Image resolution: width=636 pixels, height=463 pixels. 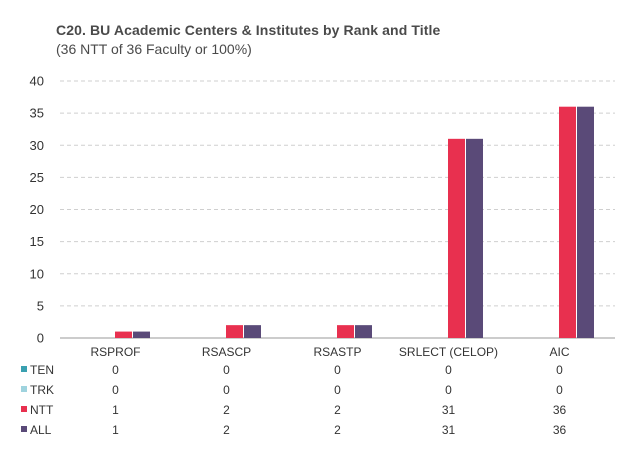 What do you see at coordinates (24, 369) in the screenshot?
I see `legend-swatch-ten` at bounding box center [24, 369].